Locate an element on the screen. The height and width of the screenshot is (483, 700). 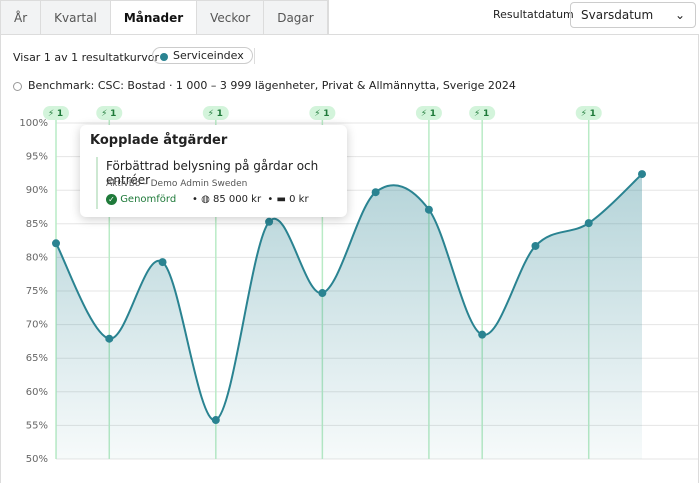
y-tick-label: 85% is located at coordinates (37, 224).